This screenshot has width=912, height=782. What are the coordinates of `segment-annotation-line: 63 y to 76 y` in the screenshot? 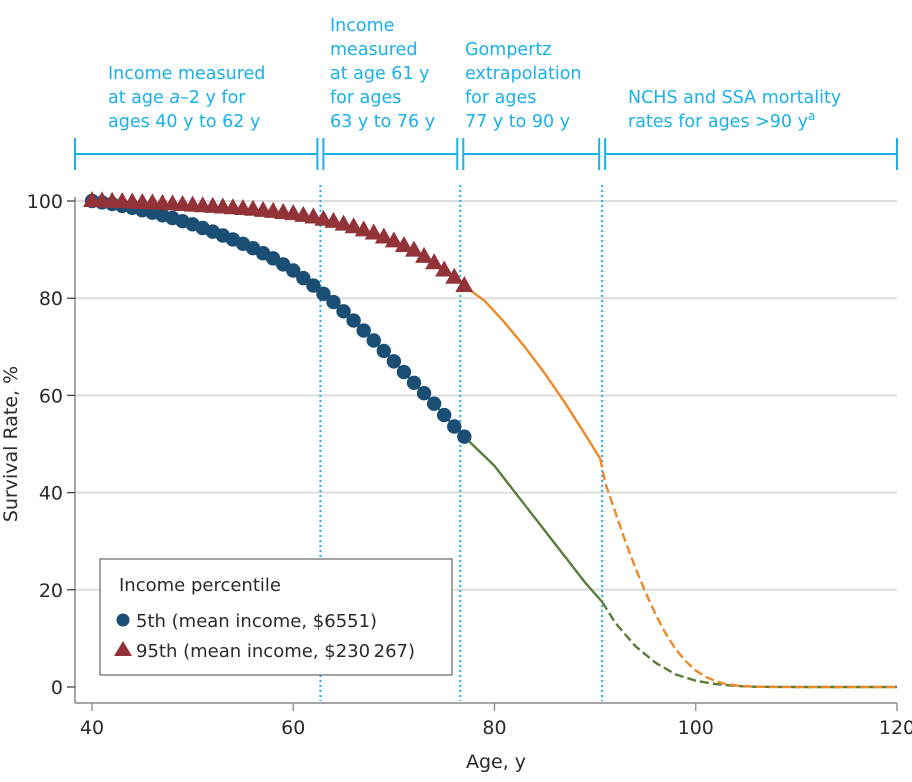 It's located at (382, 122).